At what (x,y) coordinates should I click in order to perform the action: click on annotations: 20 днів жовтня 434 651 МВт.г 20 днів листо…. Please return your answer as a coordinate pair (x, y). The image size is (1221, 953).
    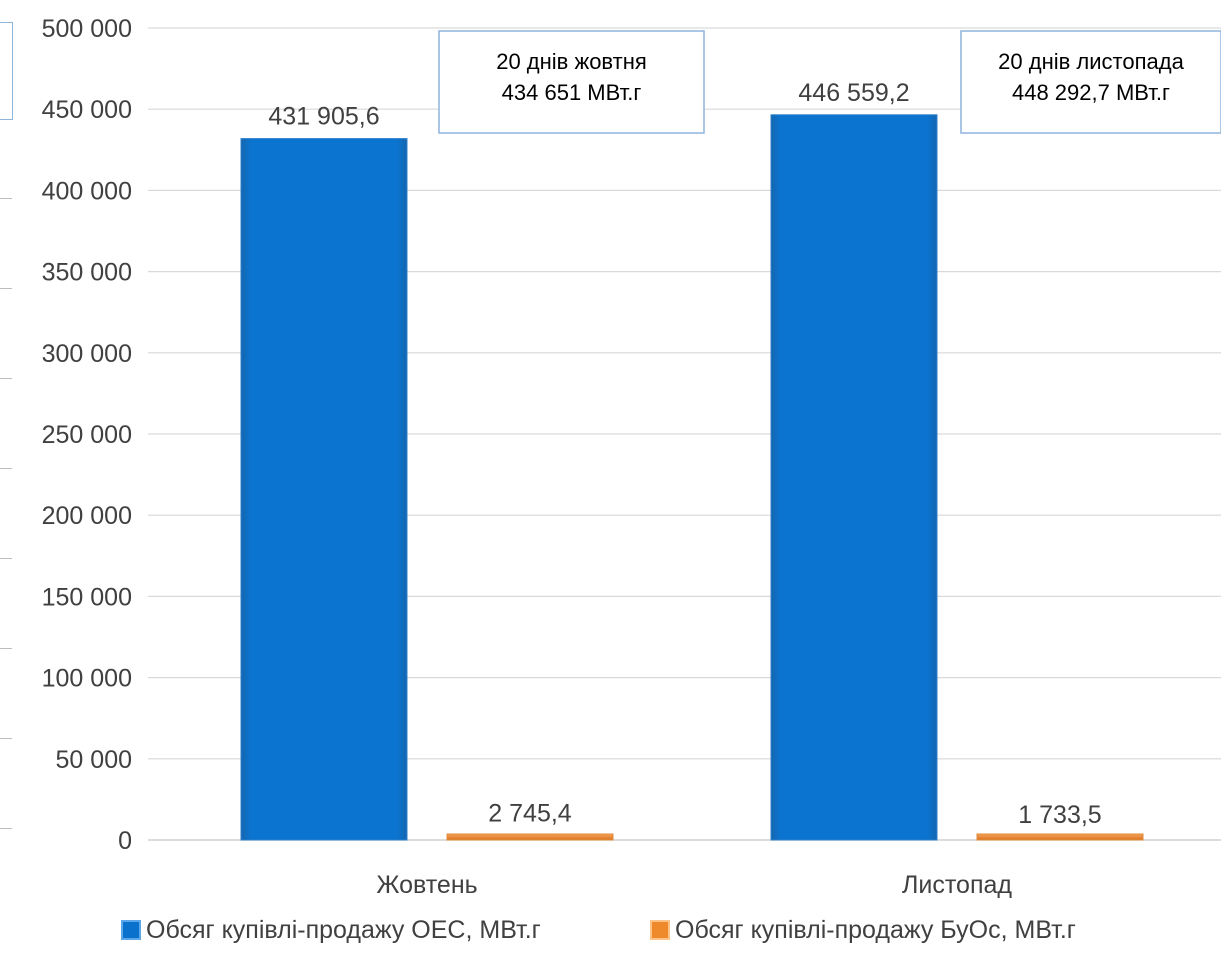
    Looking at the image, I should click on (829, 82).